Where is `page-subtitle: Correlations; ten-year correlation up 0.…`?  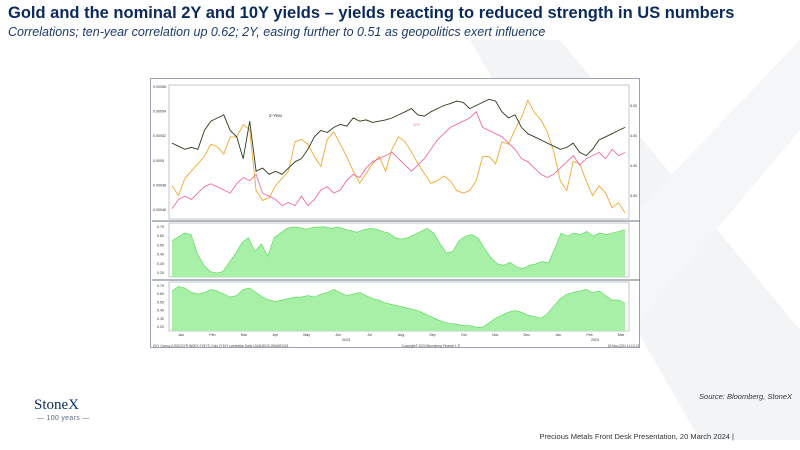
page-subtitle: Correlations; ten-year correlation up 0.… is located at coordinates (277, 32).